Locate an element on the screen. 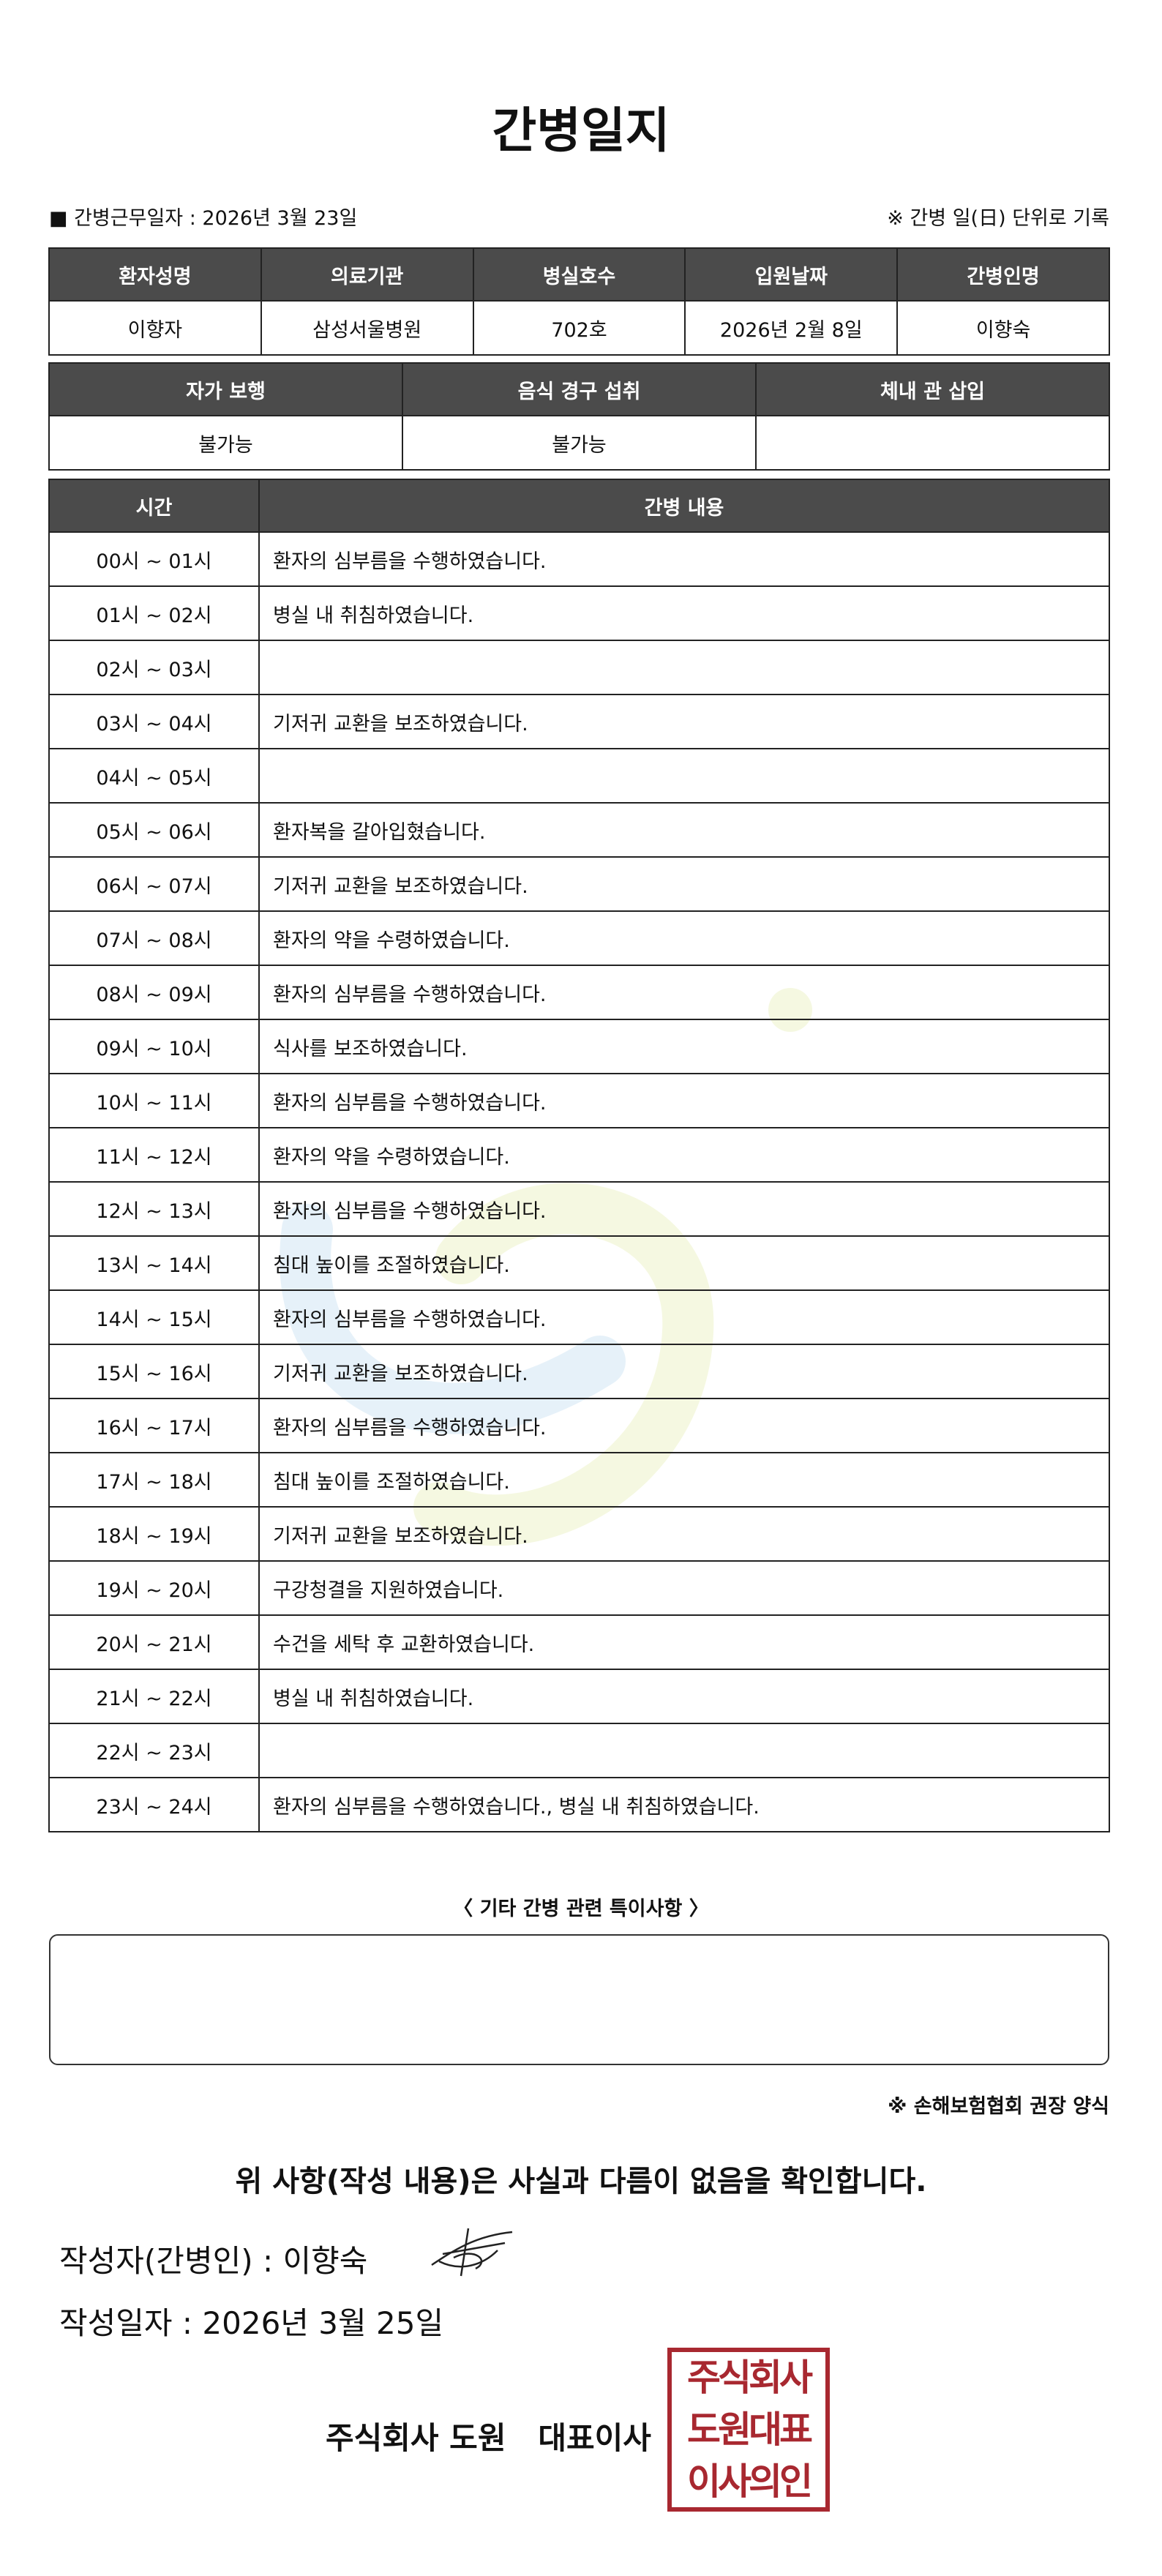 Image resolution: width=1162 pixels, height=2576 pixels. data-row: 06시 ~ 07시 기저귀 교환을 보조하였습니다. is located at coordinates (579, 884).